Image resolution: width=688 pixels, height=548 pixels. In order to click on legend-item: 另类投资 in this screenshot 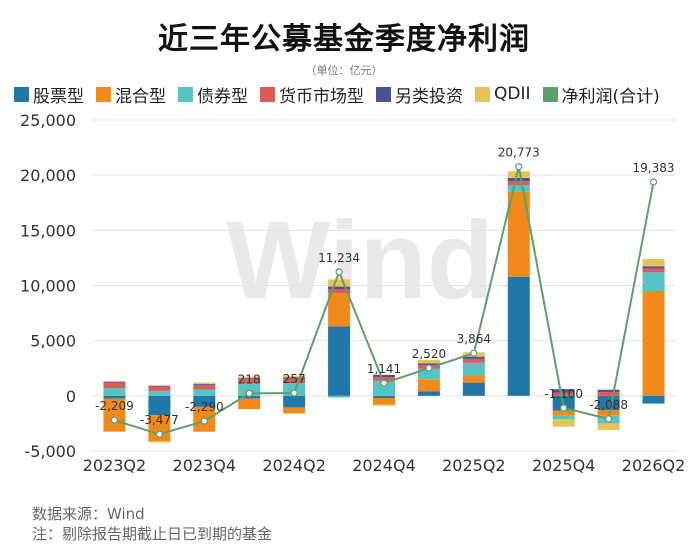, I will do `click(419, 94)`.